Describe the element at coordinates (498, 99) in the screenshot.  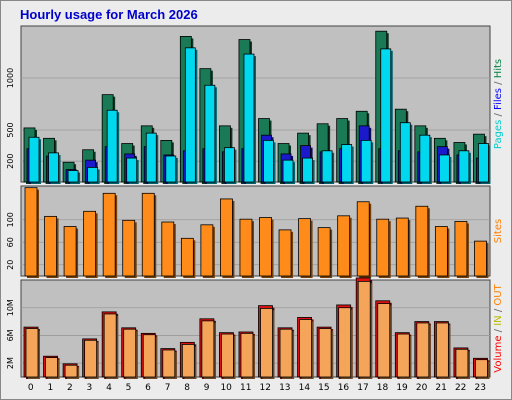
I see `legend-entry: Files` at that location.